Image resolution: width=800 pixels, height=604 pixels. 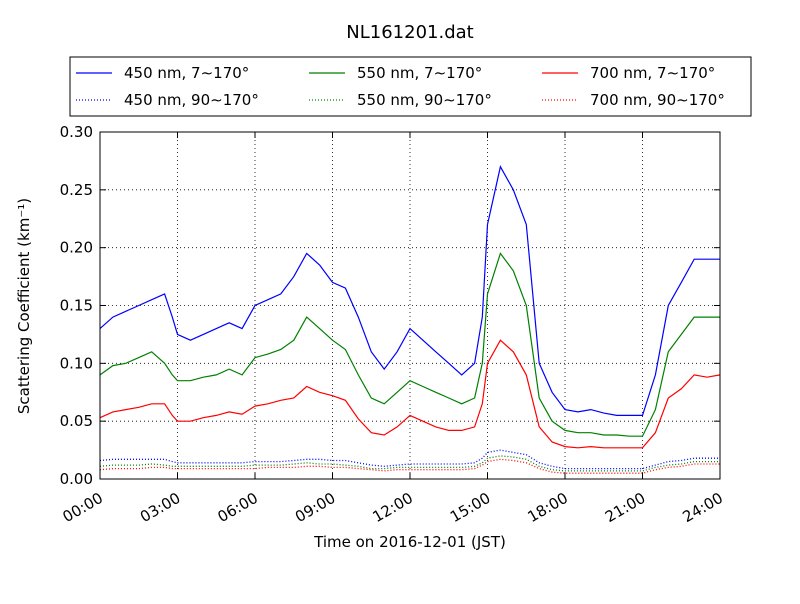 I want to click on legend-frame, so click(x=410, y=86).